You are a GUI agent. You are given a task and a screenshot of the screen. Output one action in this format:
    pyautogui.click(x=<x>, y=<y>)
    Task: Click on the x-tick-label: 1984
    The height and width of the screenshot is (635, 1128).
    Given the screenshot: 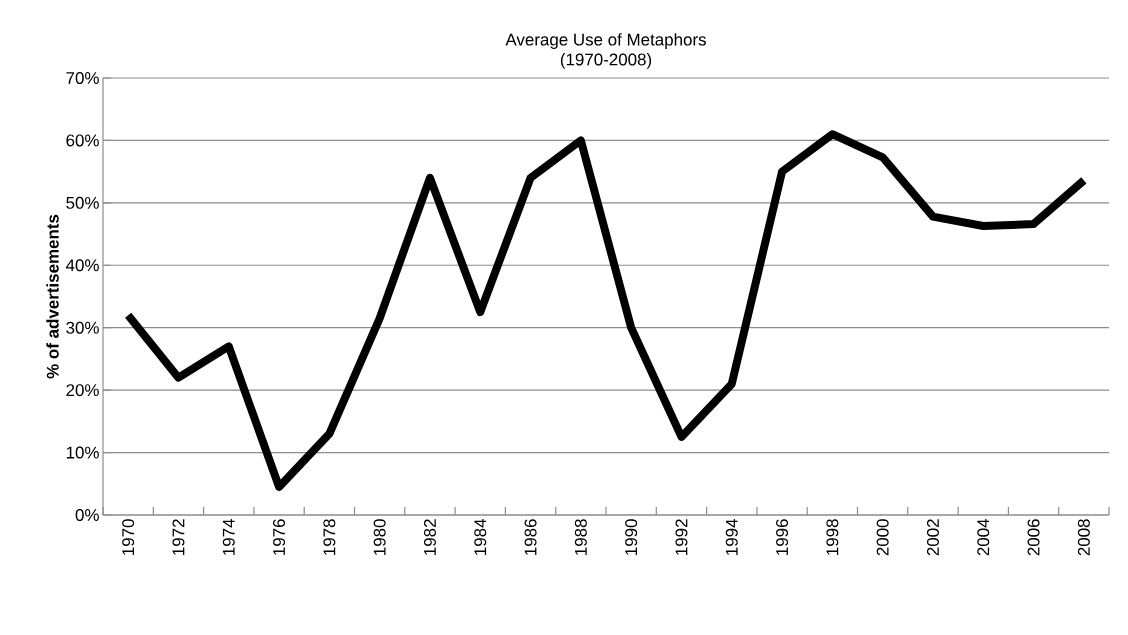 What is the action you would take?
    pyautogui.click(x=480, y=537)
    